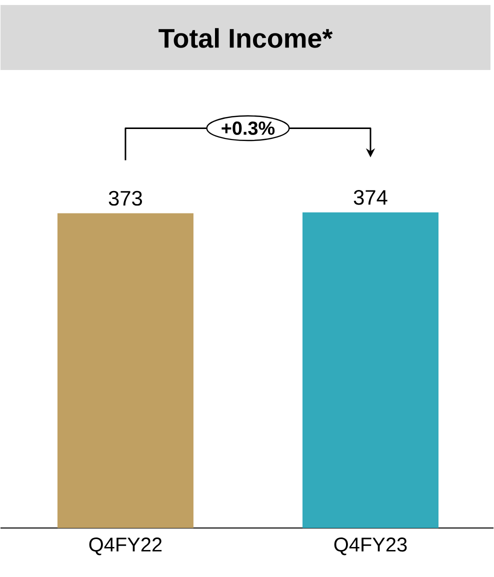  Describe the element at coordinates (370, 547) in the screenshot. I see `x-tick-label: Q4FY23` at that location.